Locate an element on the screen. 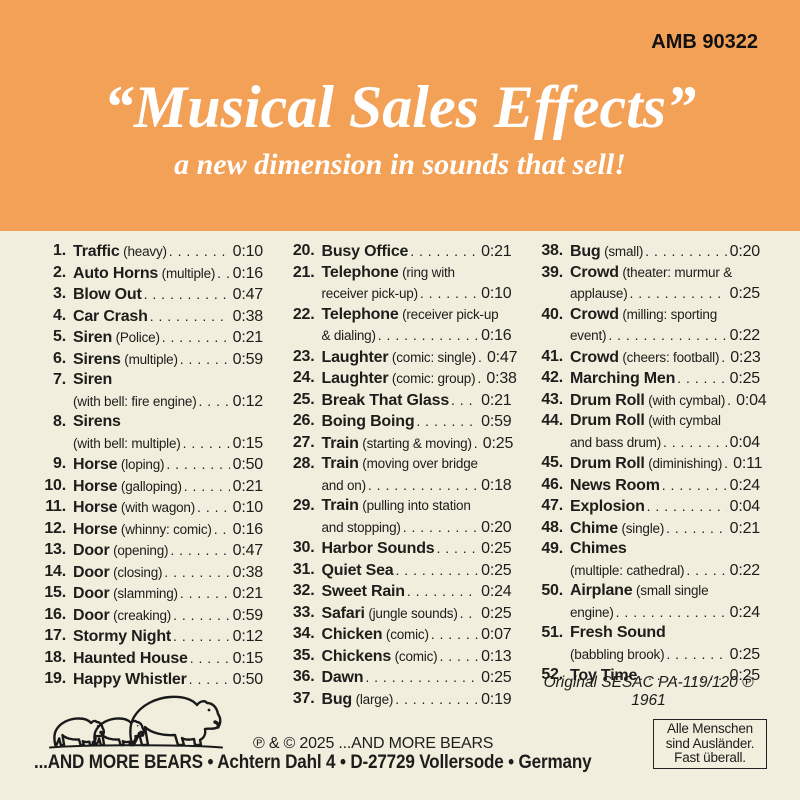 This screenshot has width=800, height=800. track-entry: News Room 0:24 is located at coordinates (665, 486).